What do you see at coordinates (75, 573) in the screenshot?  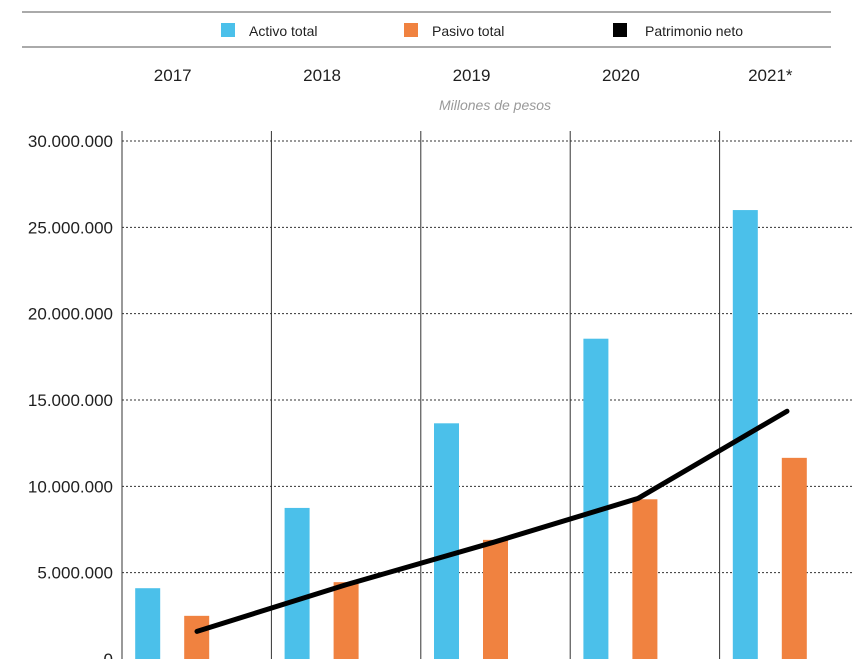 I see `y-tick-label: 5.000.000` at bounding box center [75, 573].